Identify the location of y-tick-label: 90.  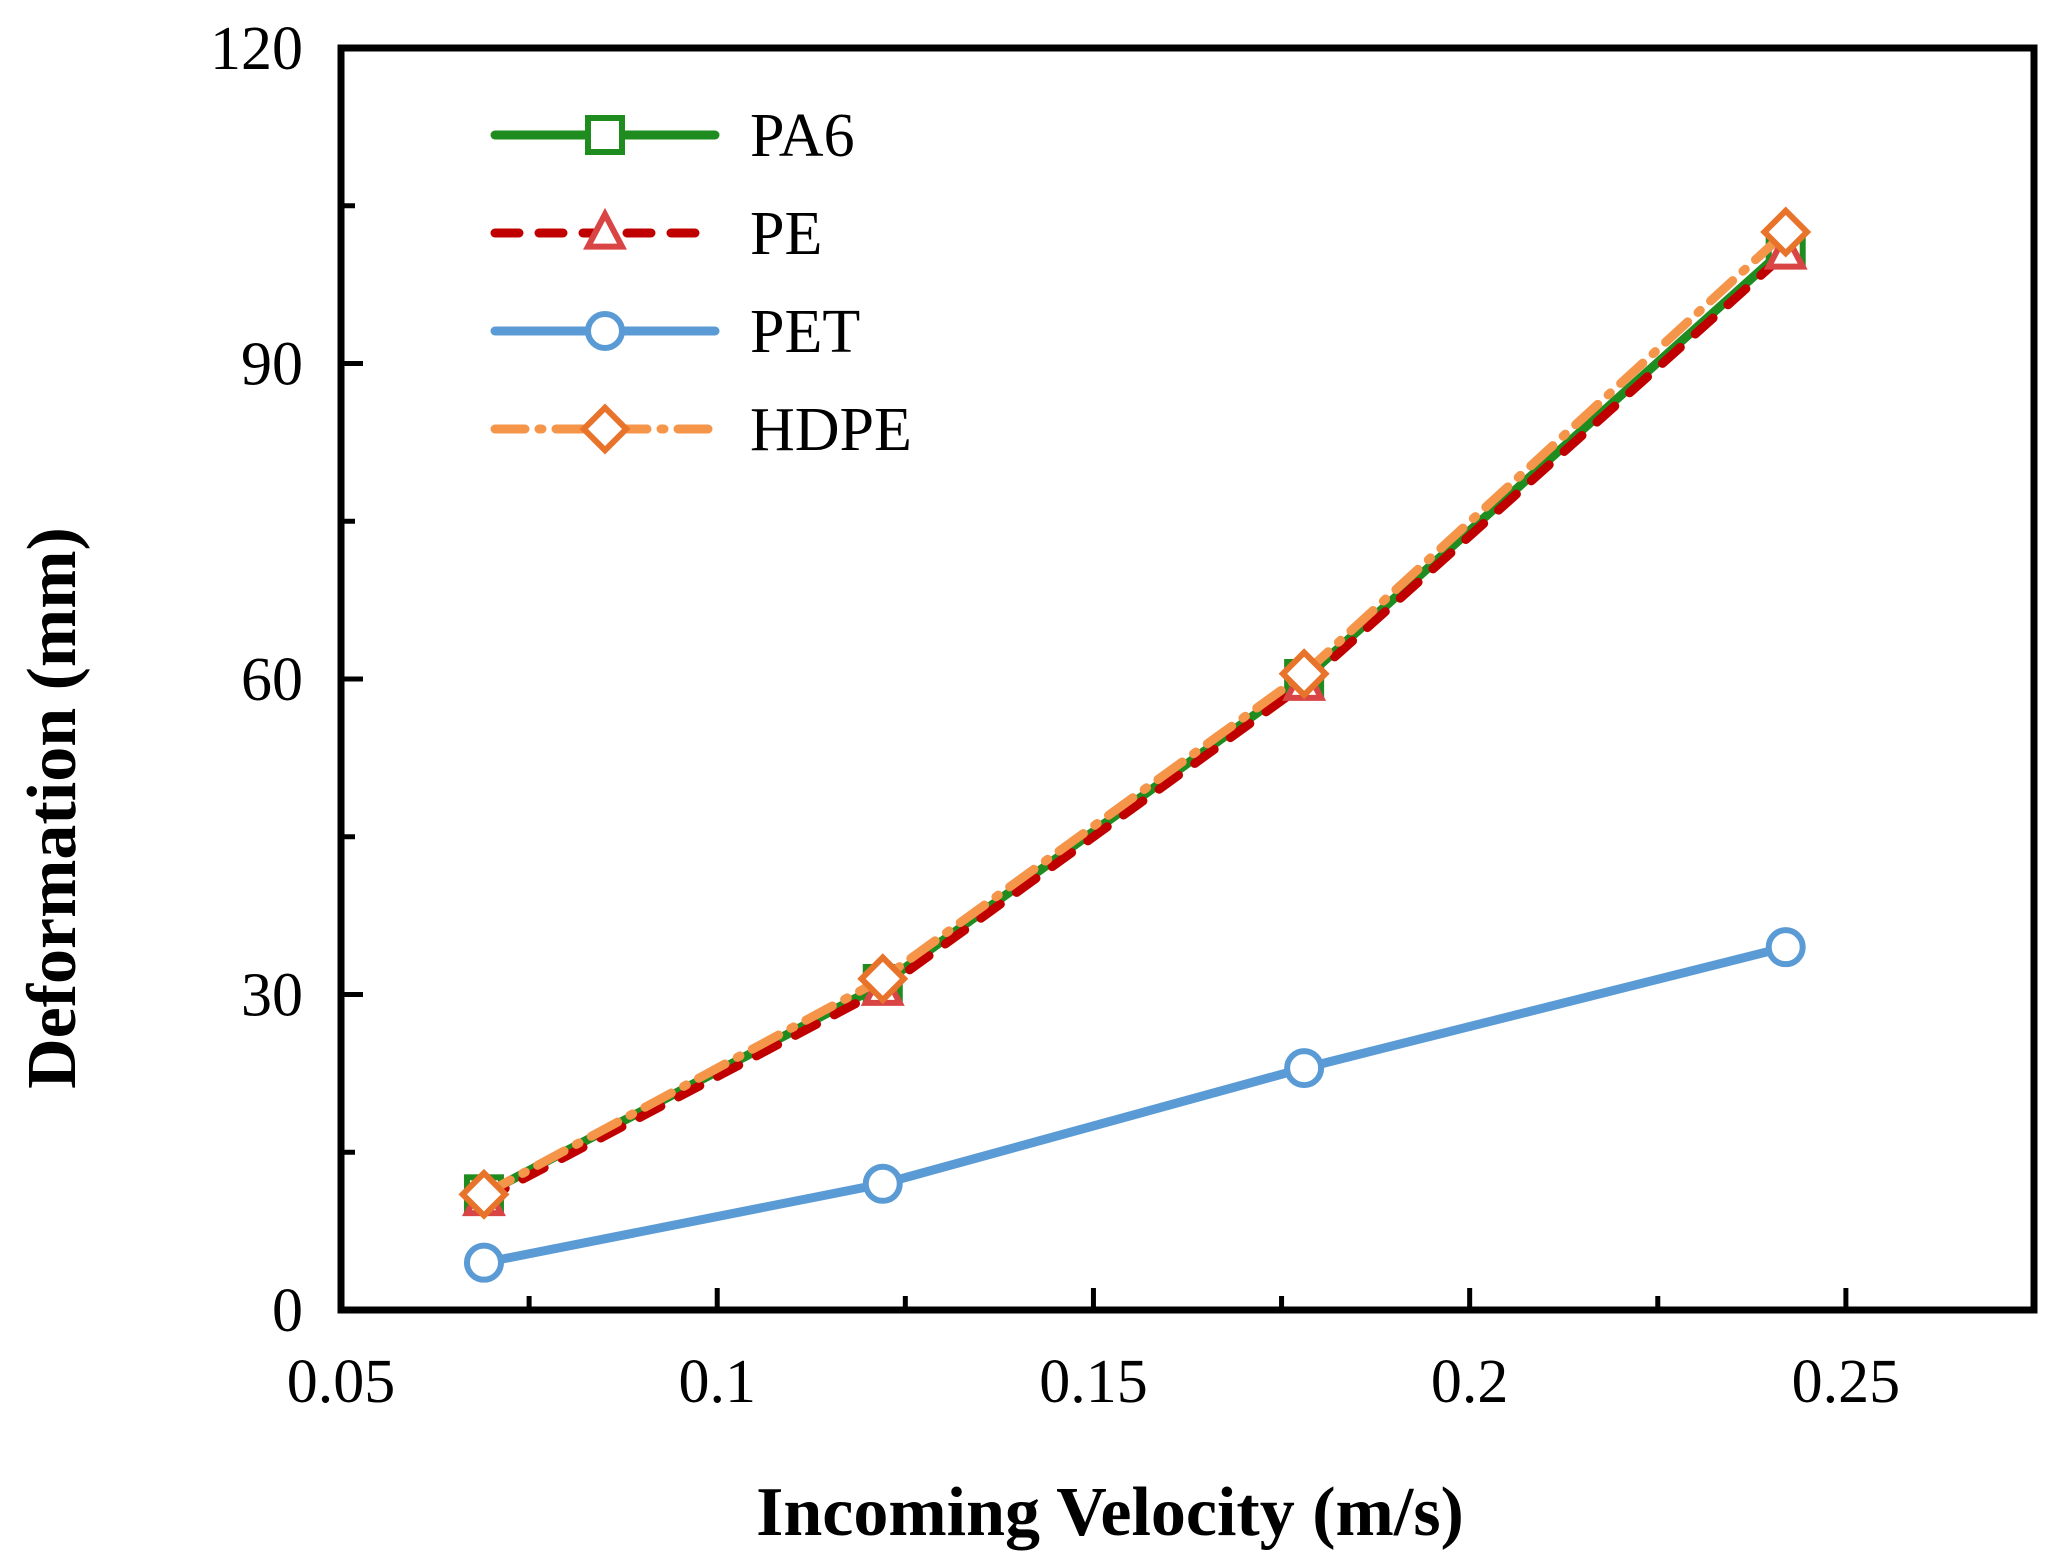
(272, 365).